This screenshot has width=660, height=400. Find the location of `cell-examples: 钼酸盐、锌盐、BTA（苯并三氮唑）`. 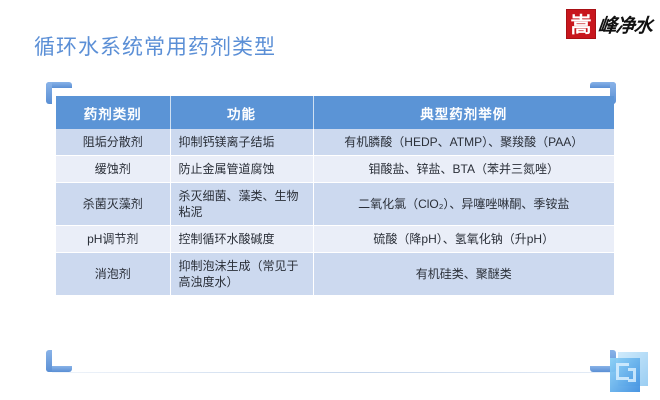

cell-examples: 钼酸盐、锌盐、BTA（苯并三氮唑） is located at coordinates (463, 169).